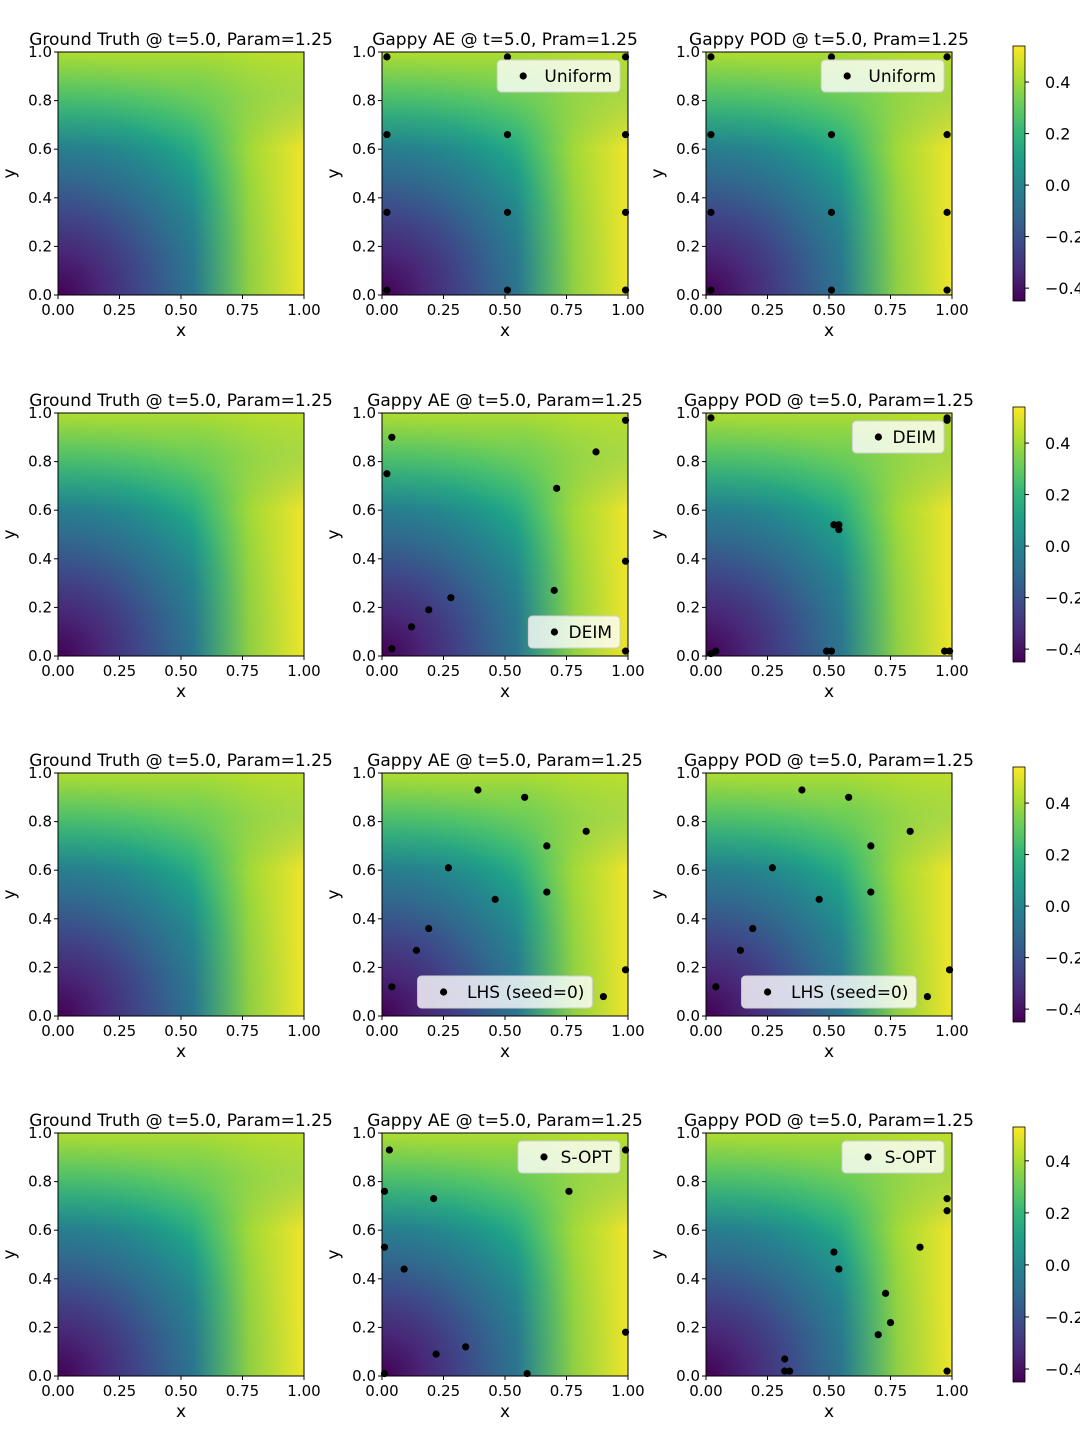 This screenshot has height=1440, width=1080. What do you see at coordinates (1057, 495) in the screenshot?
I see `colorbar-tick-label: 0.2` at bounding box center [1057, 495].